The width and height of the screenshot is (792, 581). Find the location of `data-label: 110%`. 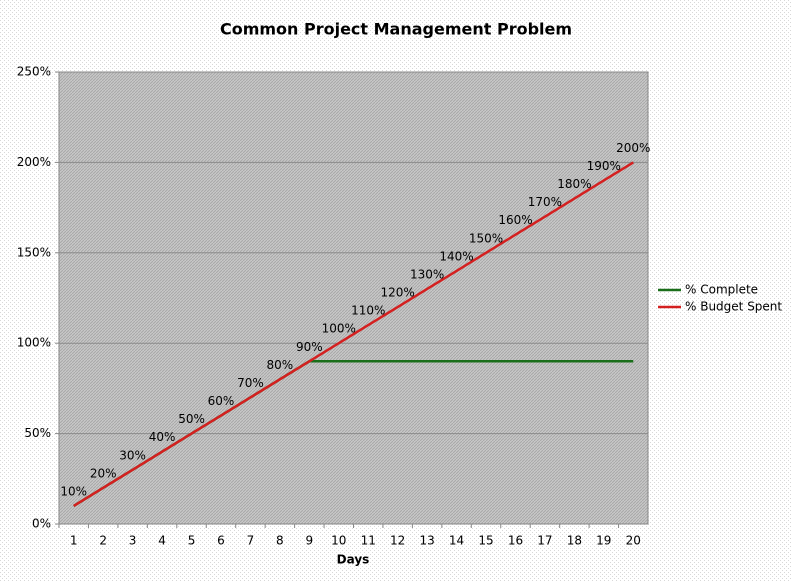

data-label: 110% is located at coordinates (368, 311).